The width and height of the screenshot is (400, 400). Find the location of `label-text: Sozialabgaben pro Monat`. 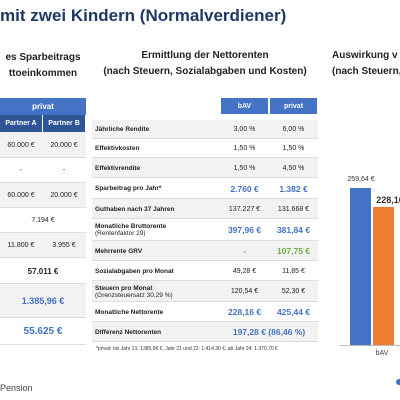

label-text: Sozialabgaben pro Monat is located at coordinates (134, 271).